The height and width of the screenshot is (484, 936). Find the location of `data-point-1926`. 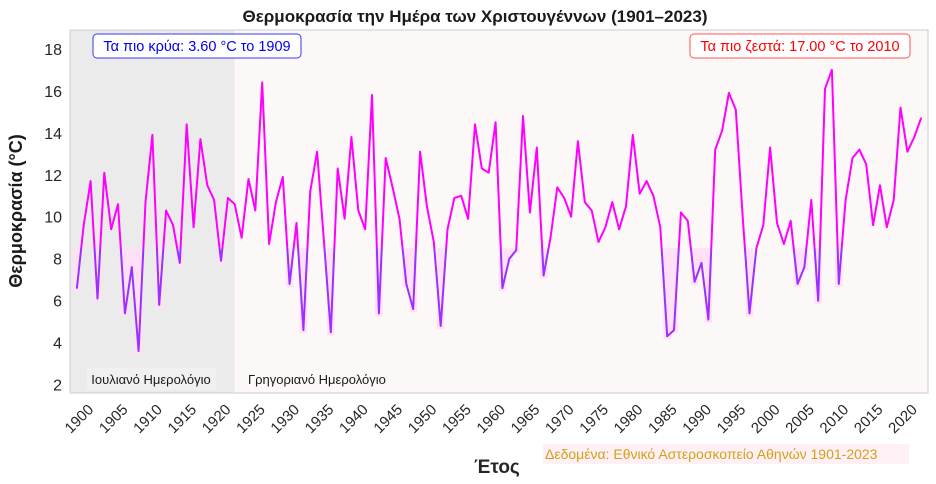

data-point-1926 is located at coordinates (255, 210).